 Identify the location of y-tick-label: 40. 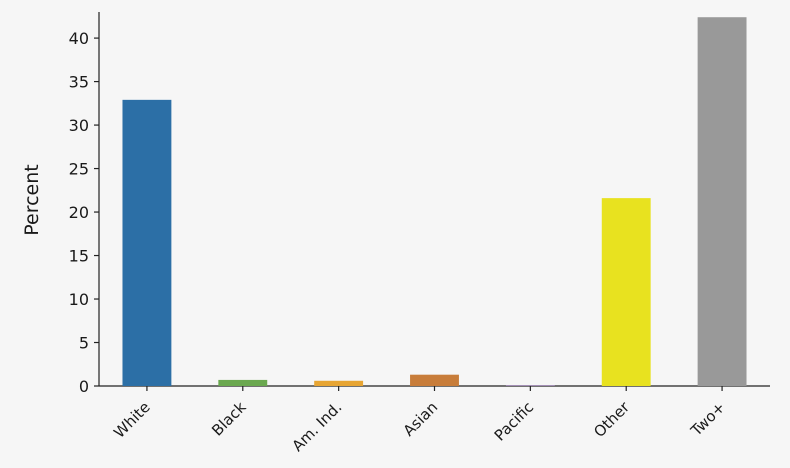
(79, 38).